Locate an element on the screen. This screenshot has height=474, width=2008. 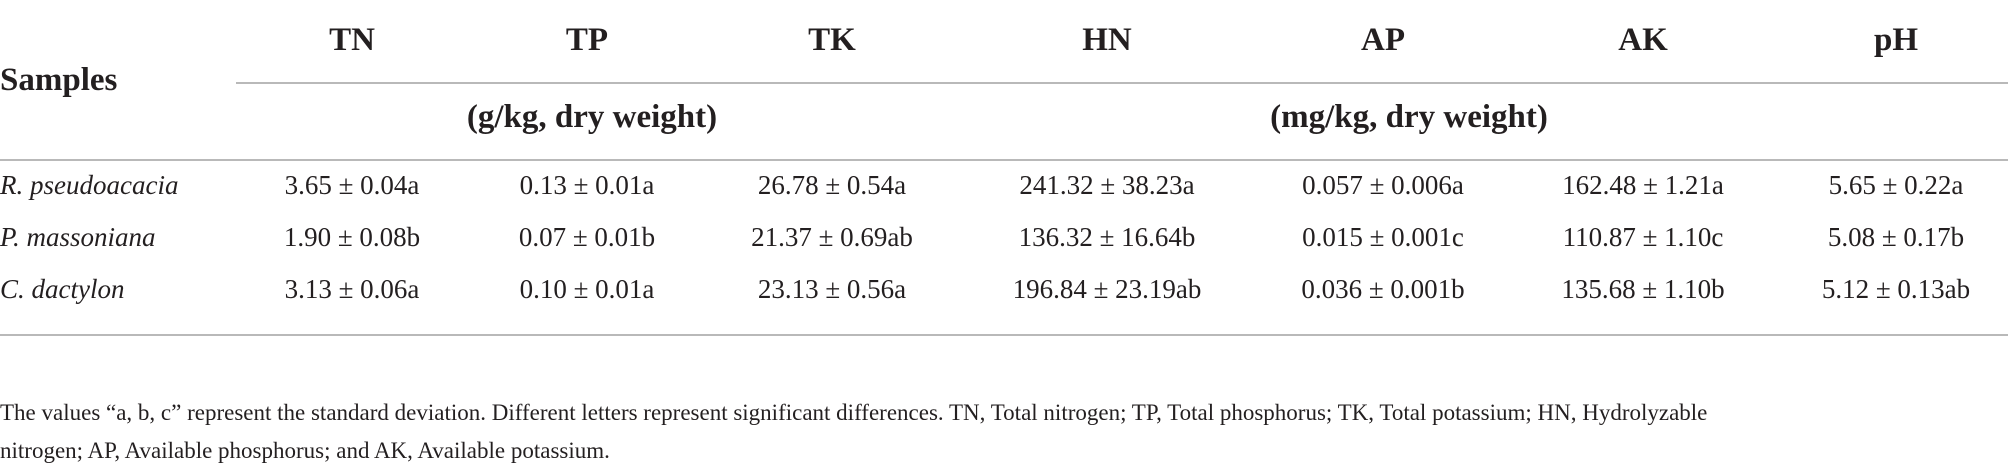
table-bottom-rule is located at coordinates (1004, 335).